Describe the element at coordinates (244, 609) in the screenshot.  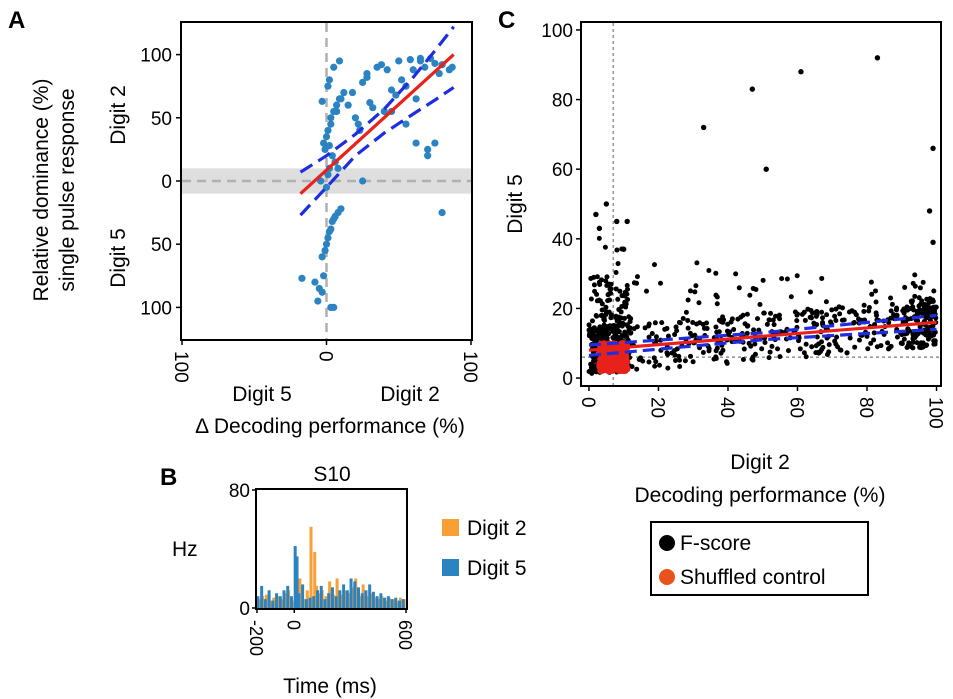
I see `panel-b-ytick-label: 0` at that location.